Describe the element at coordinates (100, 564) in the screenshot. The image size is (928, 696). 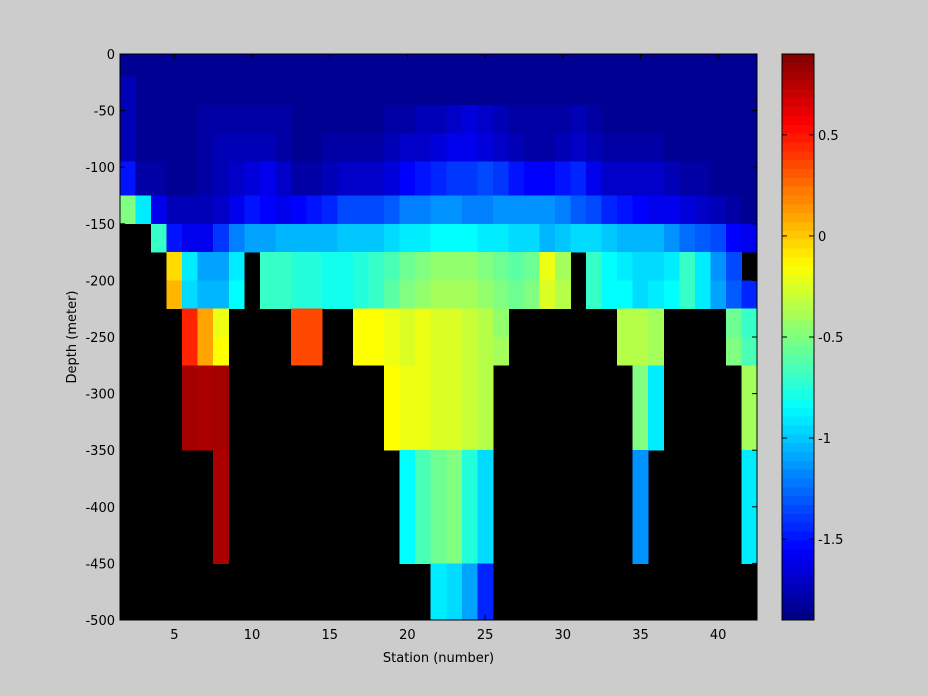
I see `y-tick-label: -450` at that location.